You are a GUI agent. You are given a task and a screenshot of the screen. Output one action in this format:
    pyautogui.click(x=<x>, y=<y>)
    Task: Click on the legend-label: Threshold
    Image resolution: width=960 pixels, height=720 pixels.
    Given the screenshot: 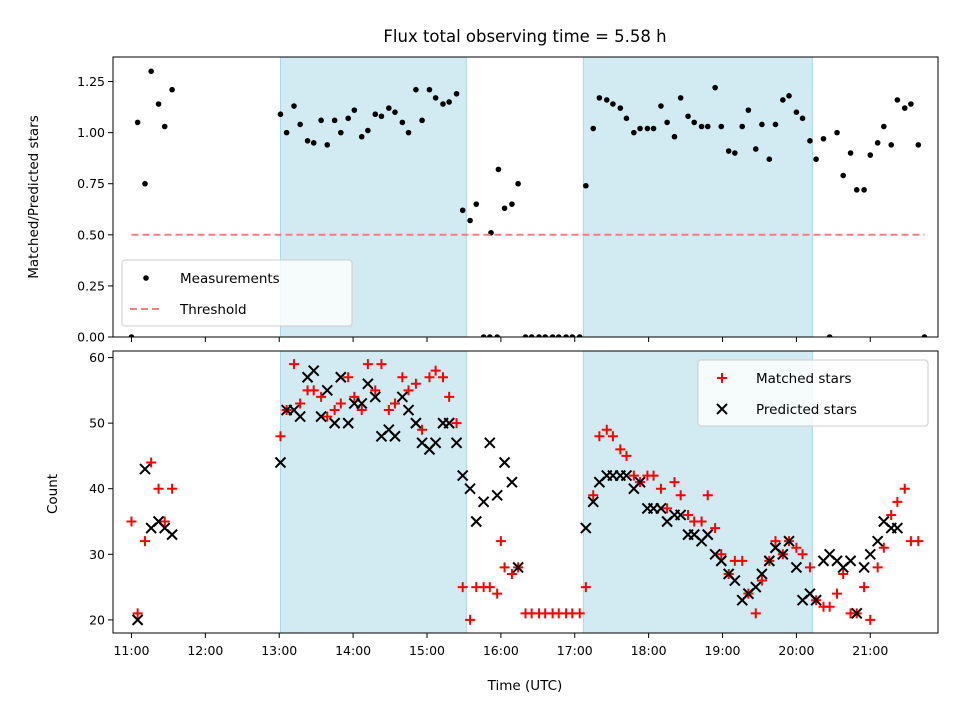 What is the action you would take?
    pyautogui.click(x=213, y=310)
    